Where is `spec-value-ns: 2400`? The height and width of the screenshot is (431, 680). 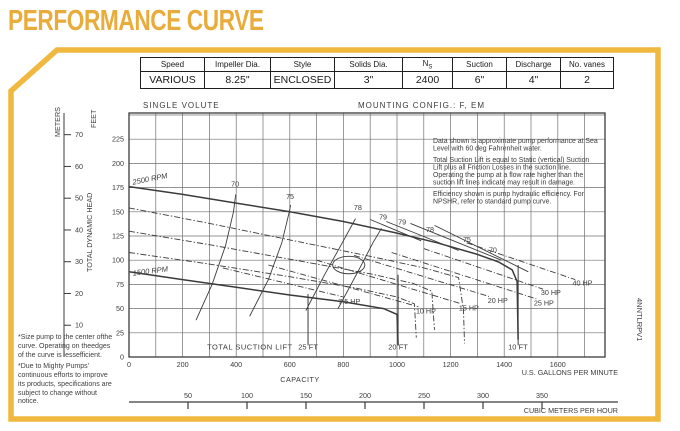 spec-value-ns: 2400 is located at coordinates (427, 80).